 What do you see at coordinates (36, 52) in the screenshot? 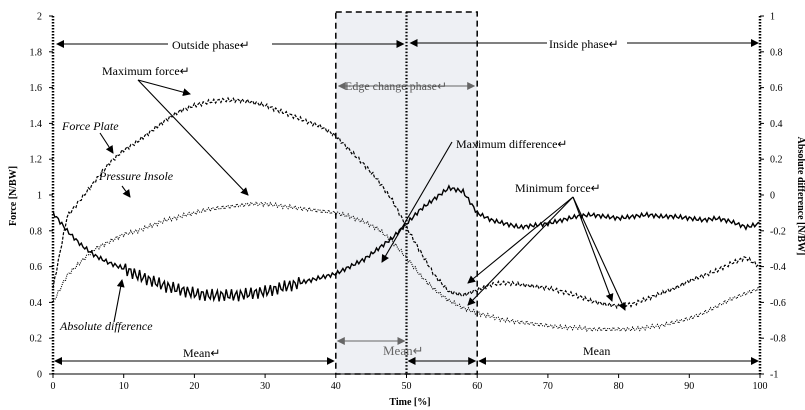
I see `y-tick-label: 1.8` at bounding box center [36, 52].